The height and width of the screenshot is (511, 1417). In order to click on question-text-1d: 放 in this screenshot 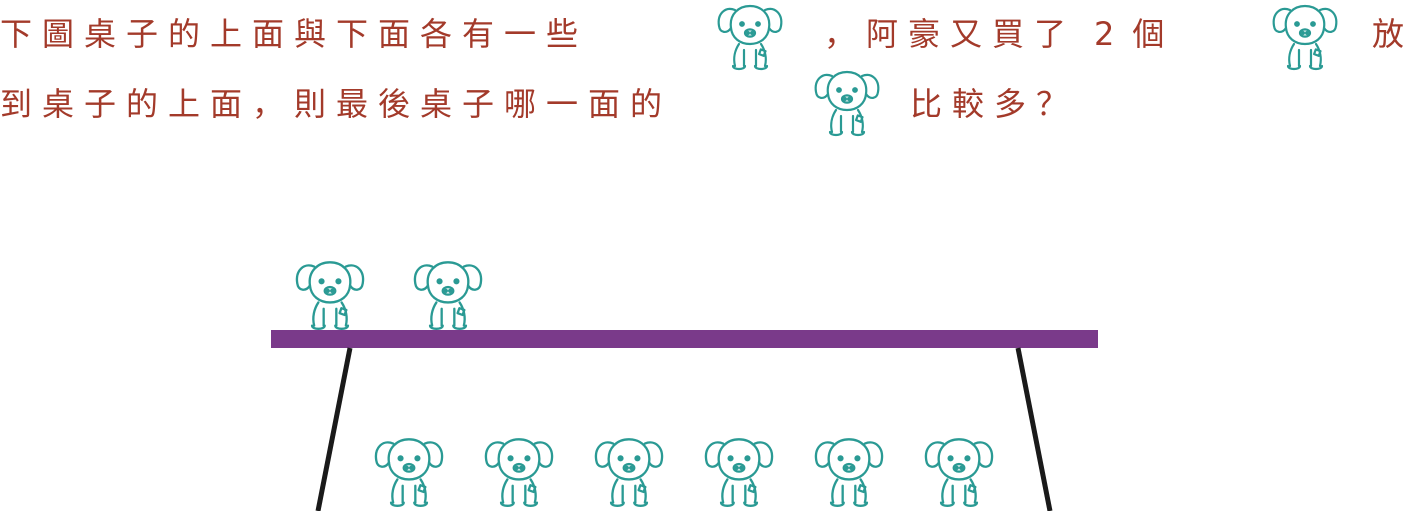, I will do `click(1393, 34)`.